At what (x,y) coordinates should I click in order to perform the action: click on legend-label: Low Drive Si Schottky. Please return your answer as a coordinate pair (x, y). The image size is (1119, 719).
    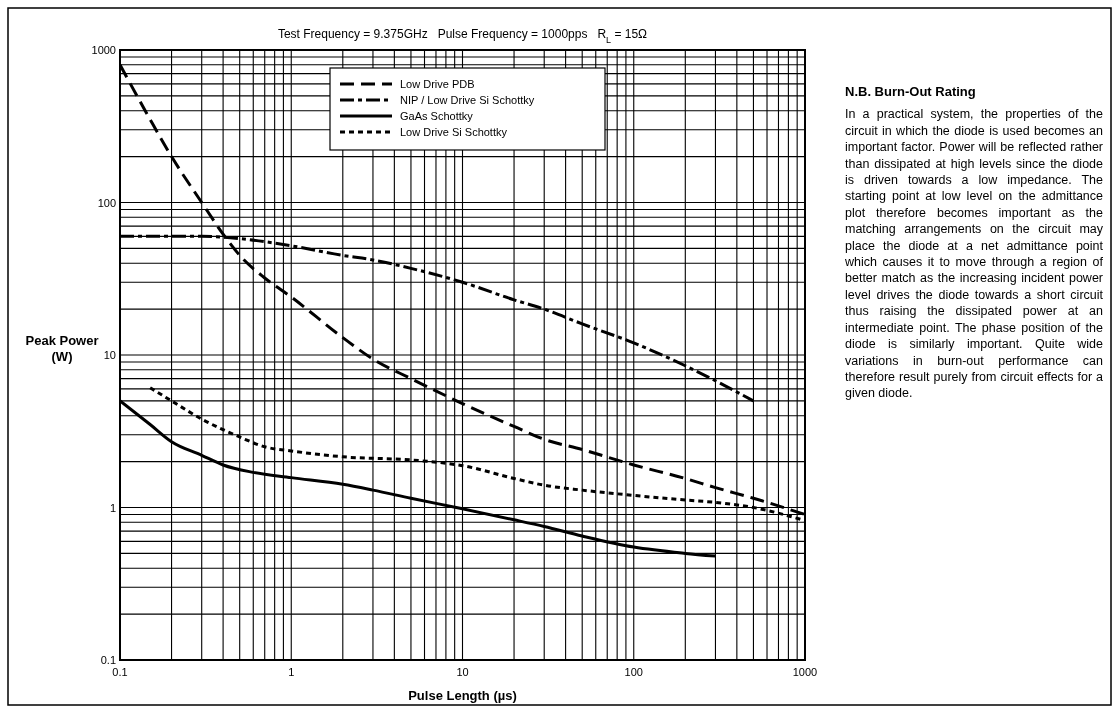
    Looking at the image, I should click on (454, 132).